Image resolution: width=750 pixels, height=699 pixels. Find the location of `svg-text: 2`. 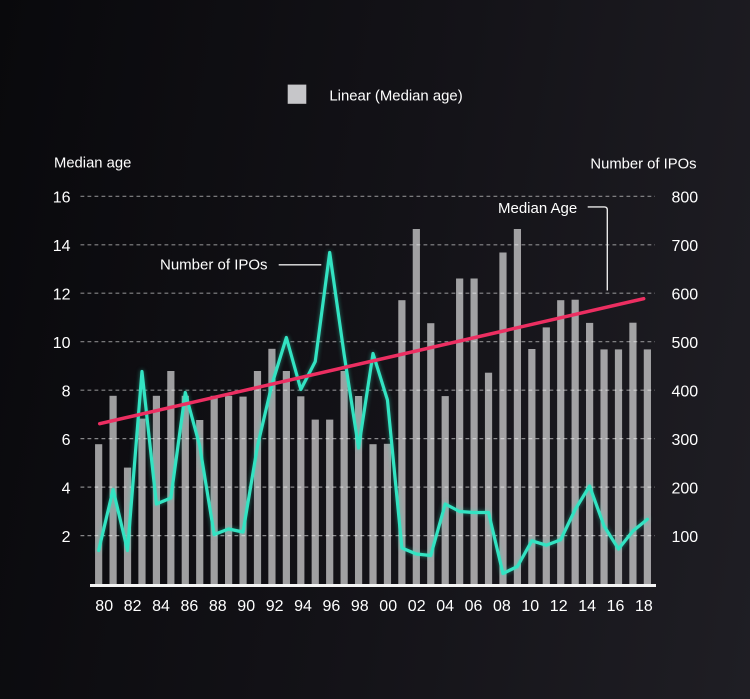

svg-text: 2 is located at coordinates (66, 537).